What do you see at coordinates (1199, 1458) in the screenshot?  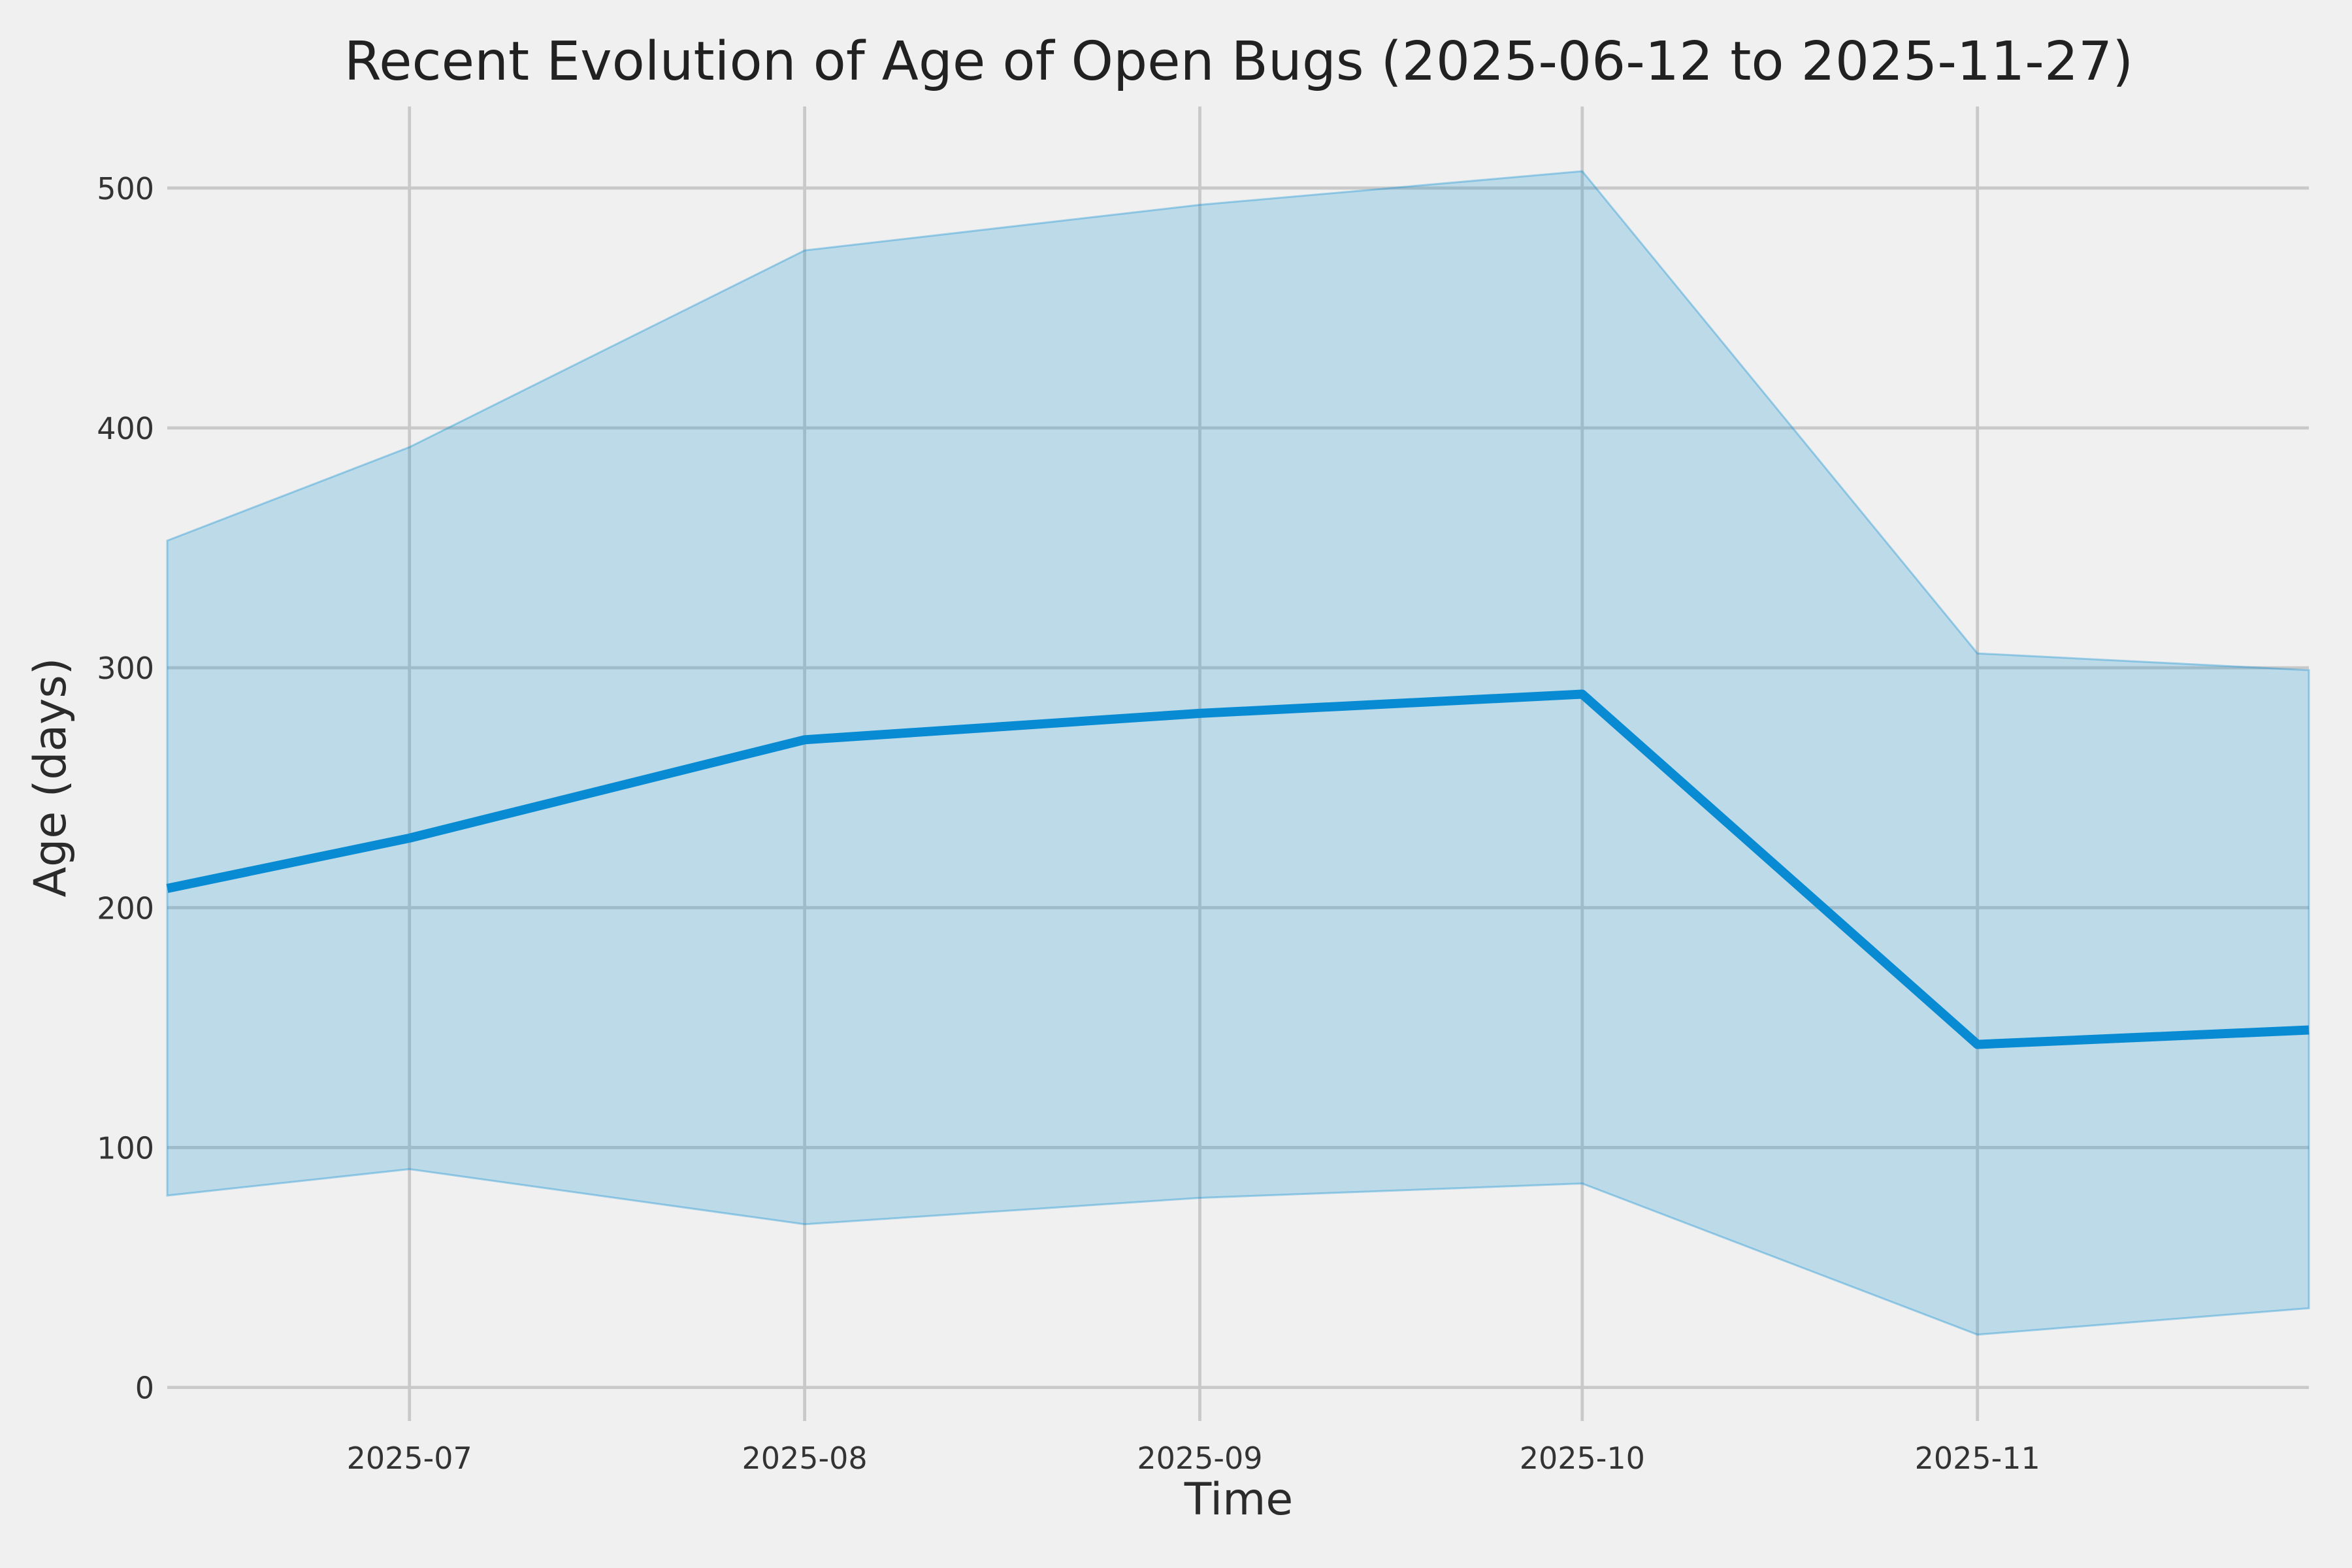 I see `x-tick-label: 2025-09` at bounding box center [1199, 1458].